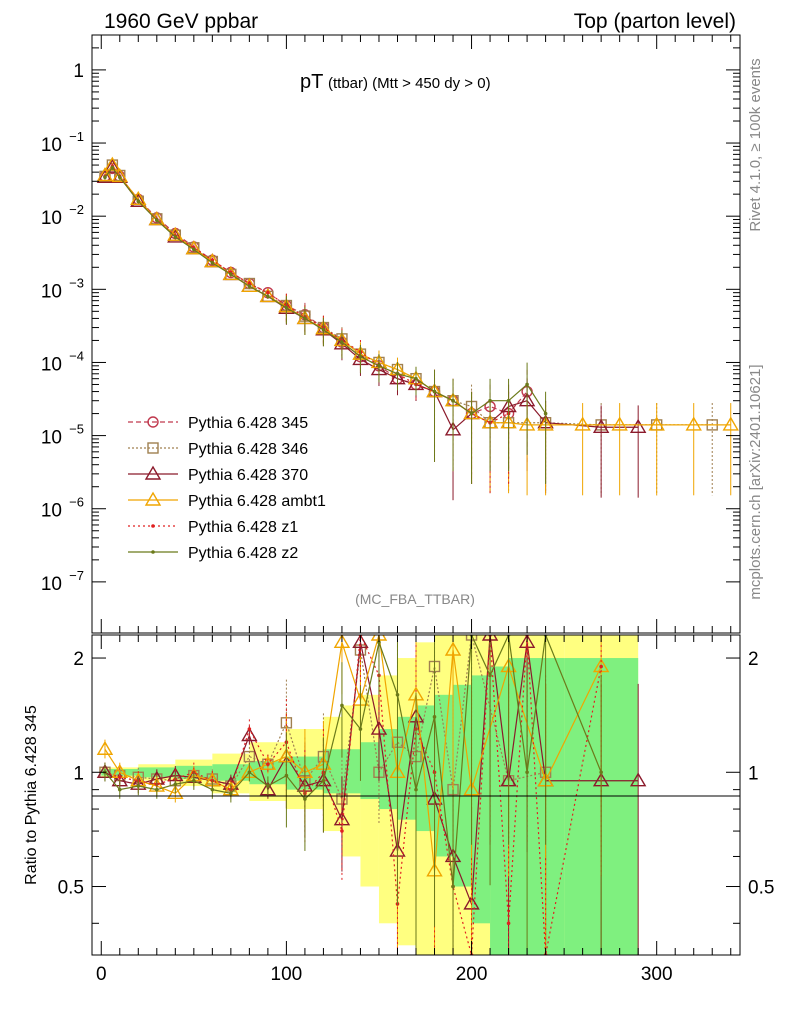 The image size is (786, 1024). Describe the element at coordinates (78, 659) in the screenshot. I see `ratio-ytick-label: 2` at that location.